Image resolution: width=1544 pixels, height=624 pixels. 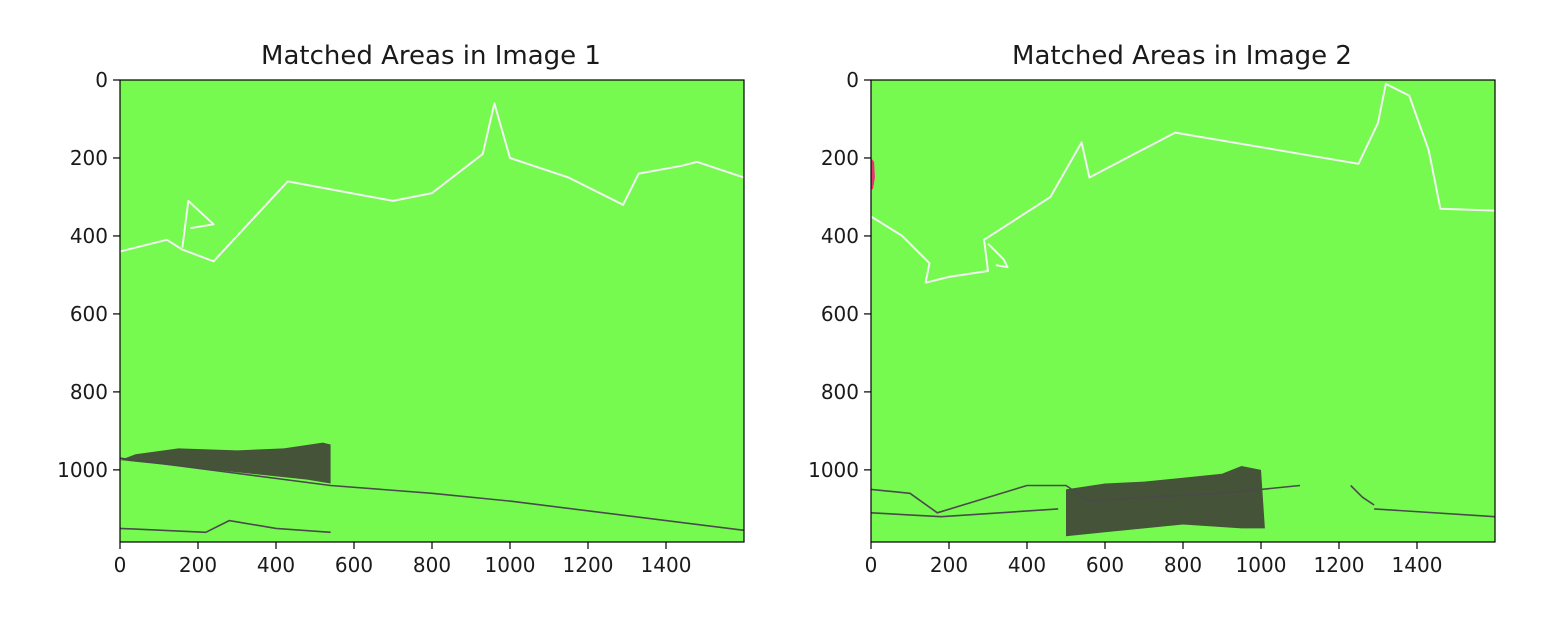 What do you see at coordinates (431, 56) in the screenshot?
I see `panel-title: Matched Areas in Image 1` at bounding box center [431, 56].